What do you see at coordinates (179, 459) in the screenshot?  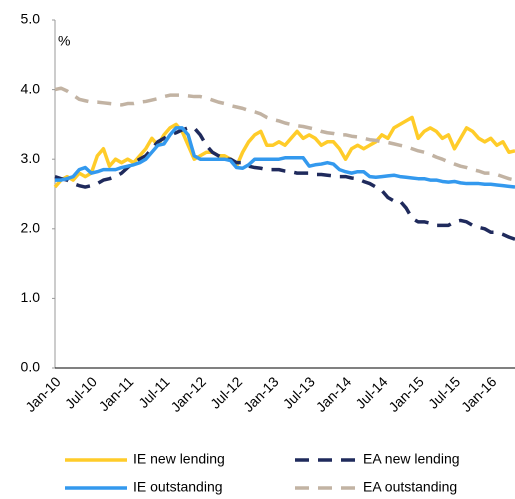 I see `legend-label: IE new lending` at bounding box center [179, 459].